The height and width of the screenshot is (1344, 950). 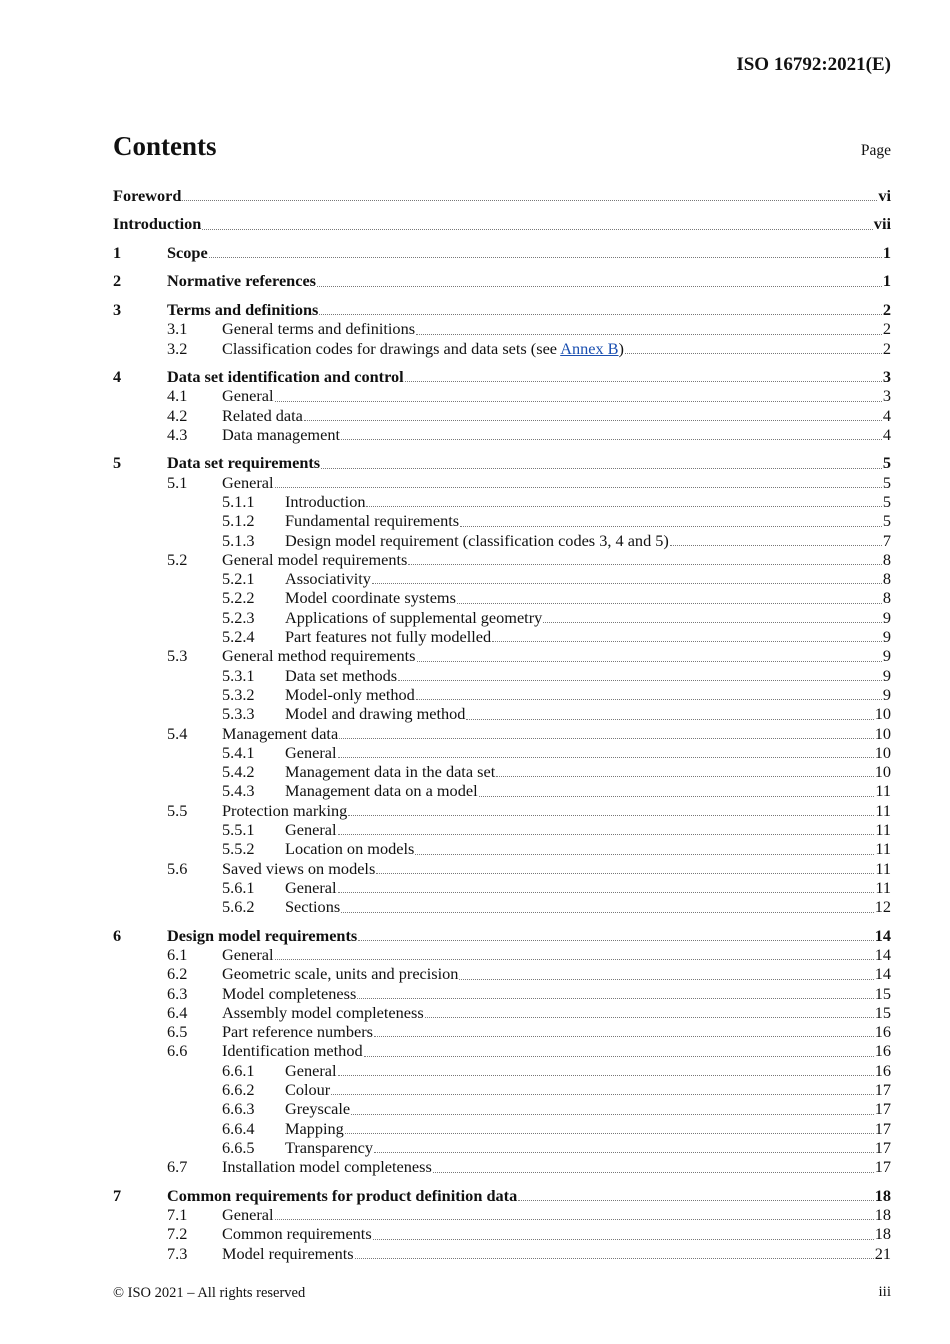 I want to click on toc-entry: 5.6.1 General 11, so click(x=502, y=887).